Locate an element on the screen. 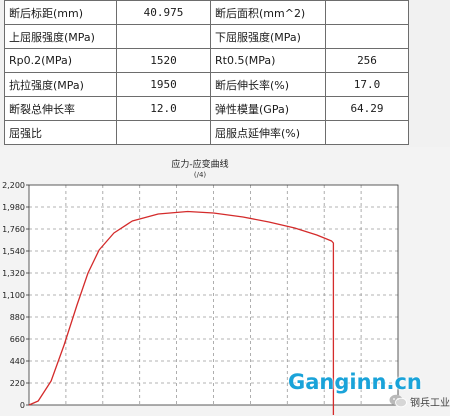 The width and height of the screenshot is (450, 416). cell-value: 64.29 is located at coordinates (367, 108).